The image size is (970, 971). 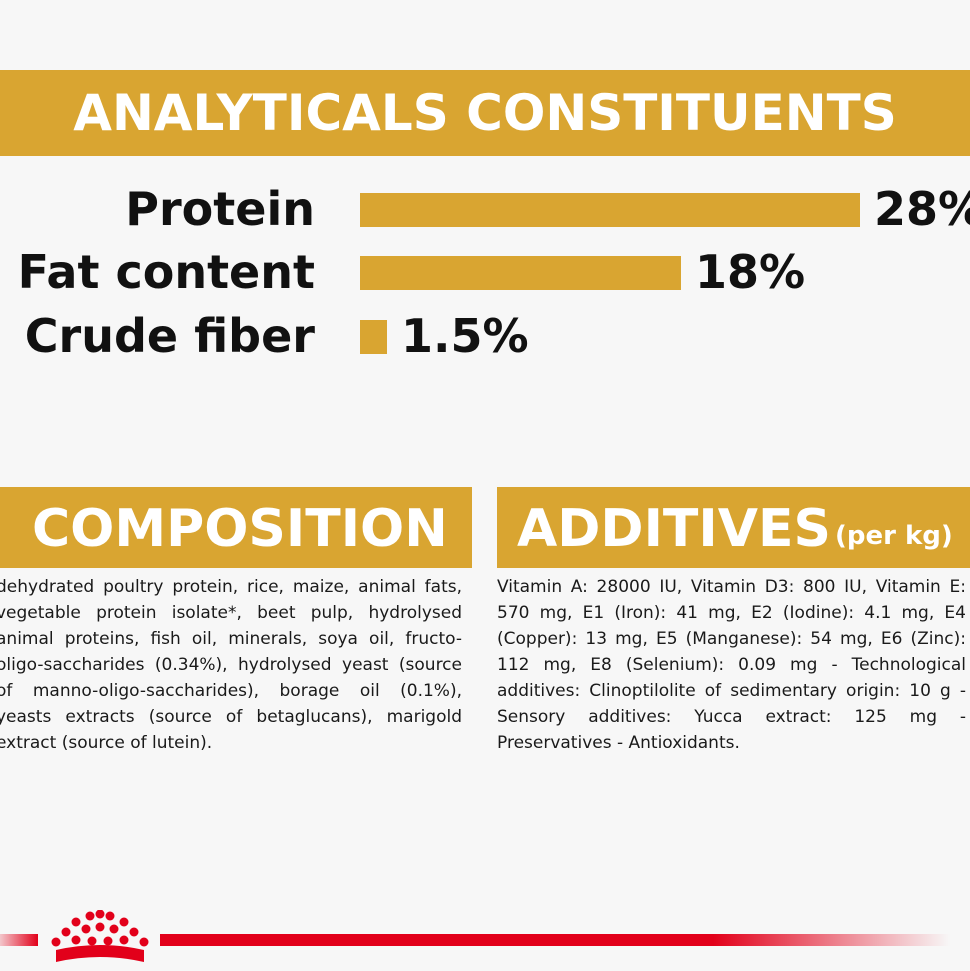 What do you see at coordinates (373, 337) in the screenshot?
I see `crude-fiber-bar` at bounding box center [373, 337].